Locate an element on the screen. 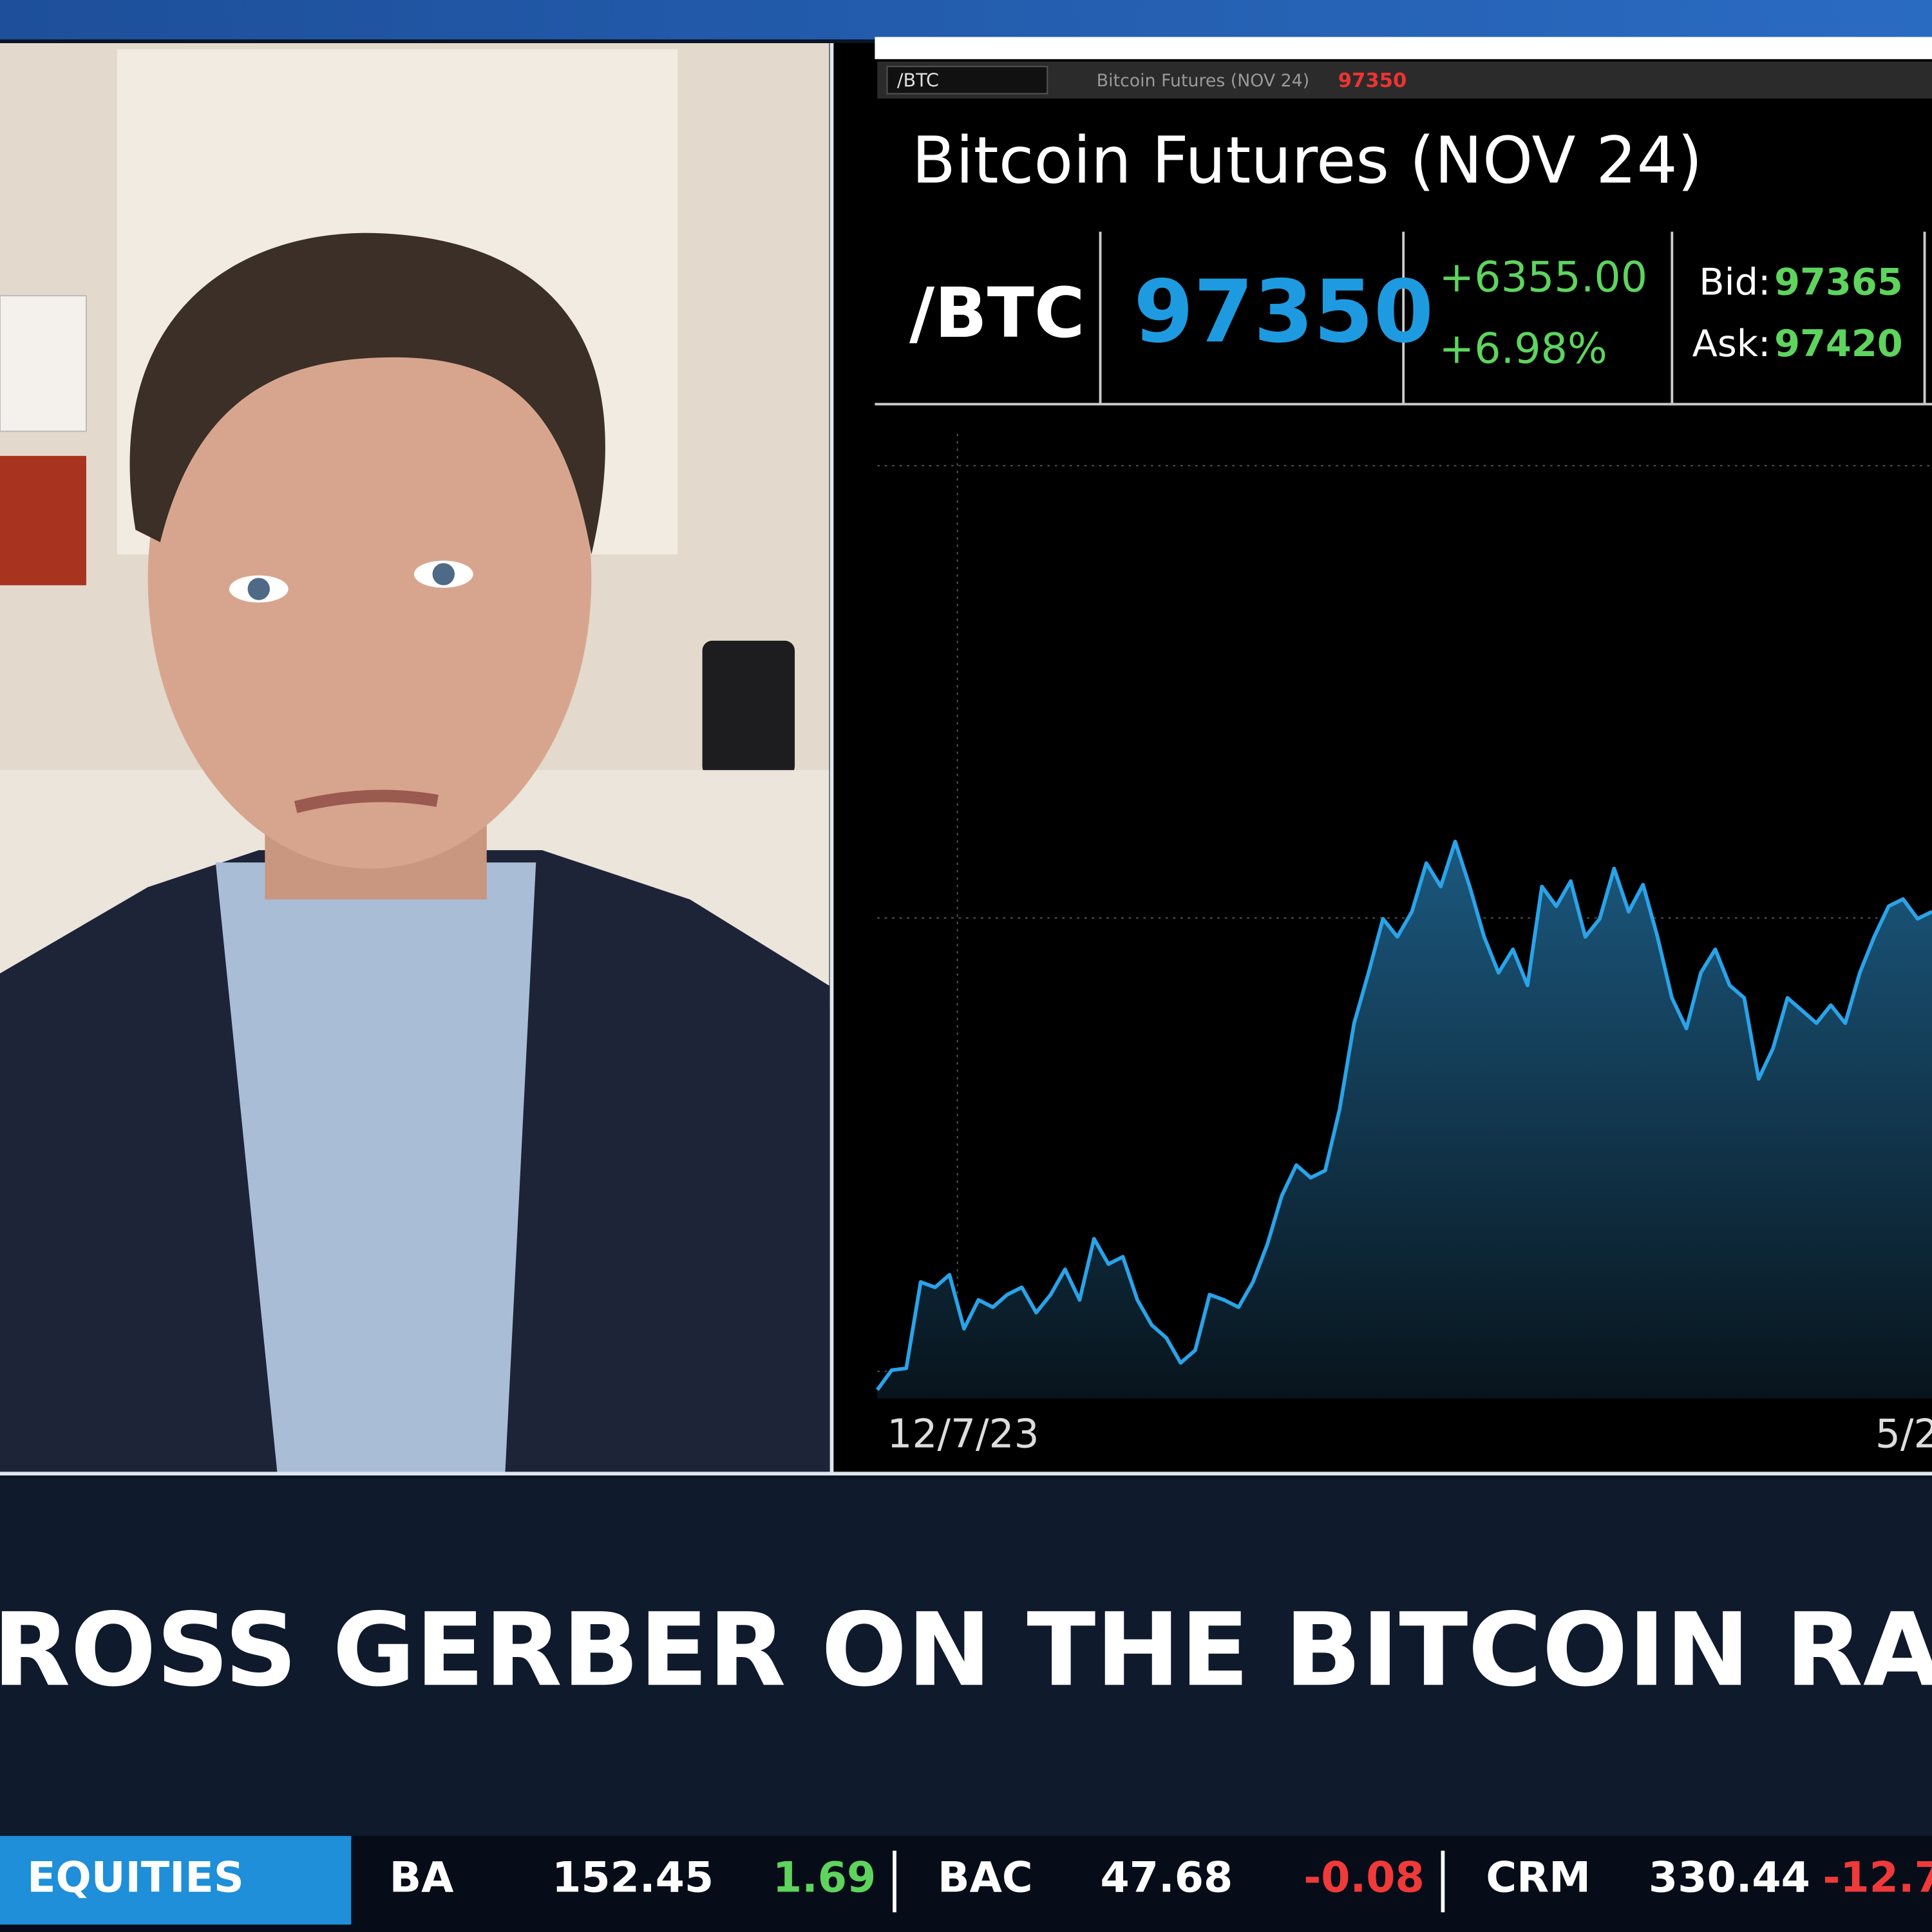 The width and height of the screenshot is (1932, 1932). ticker-change: -0.08 is located at coordinates (1364, 1878).